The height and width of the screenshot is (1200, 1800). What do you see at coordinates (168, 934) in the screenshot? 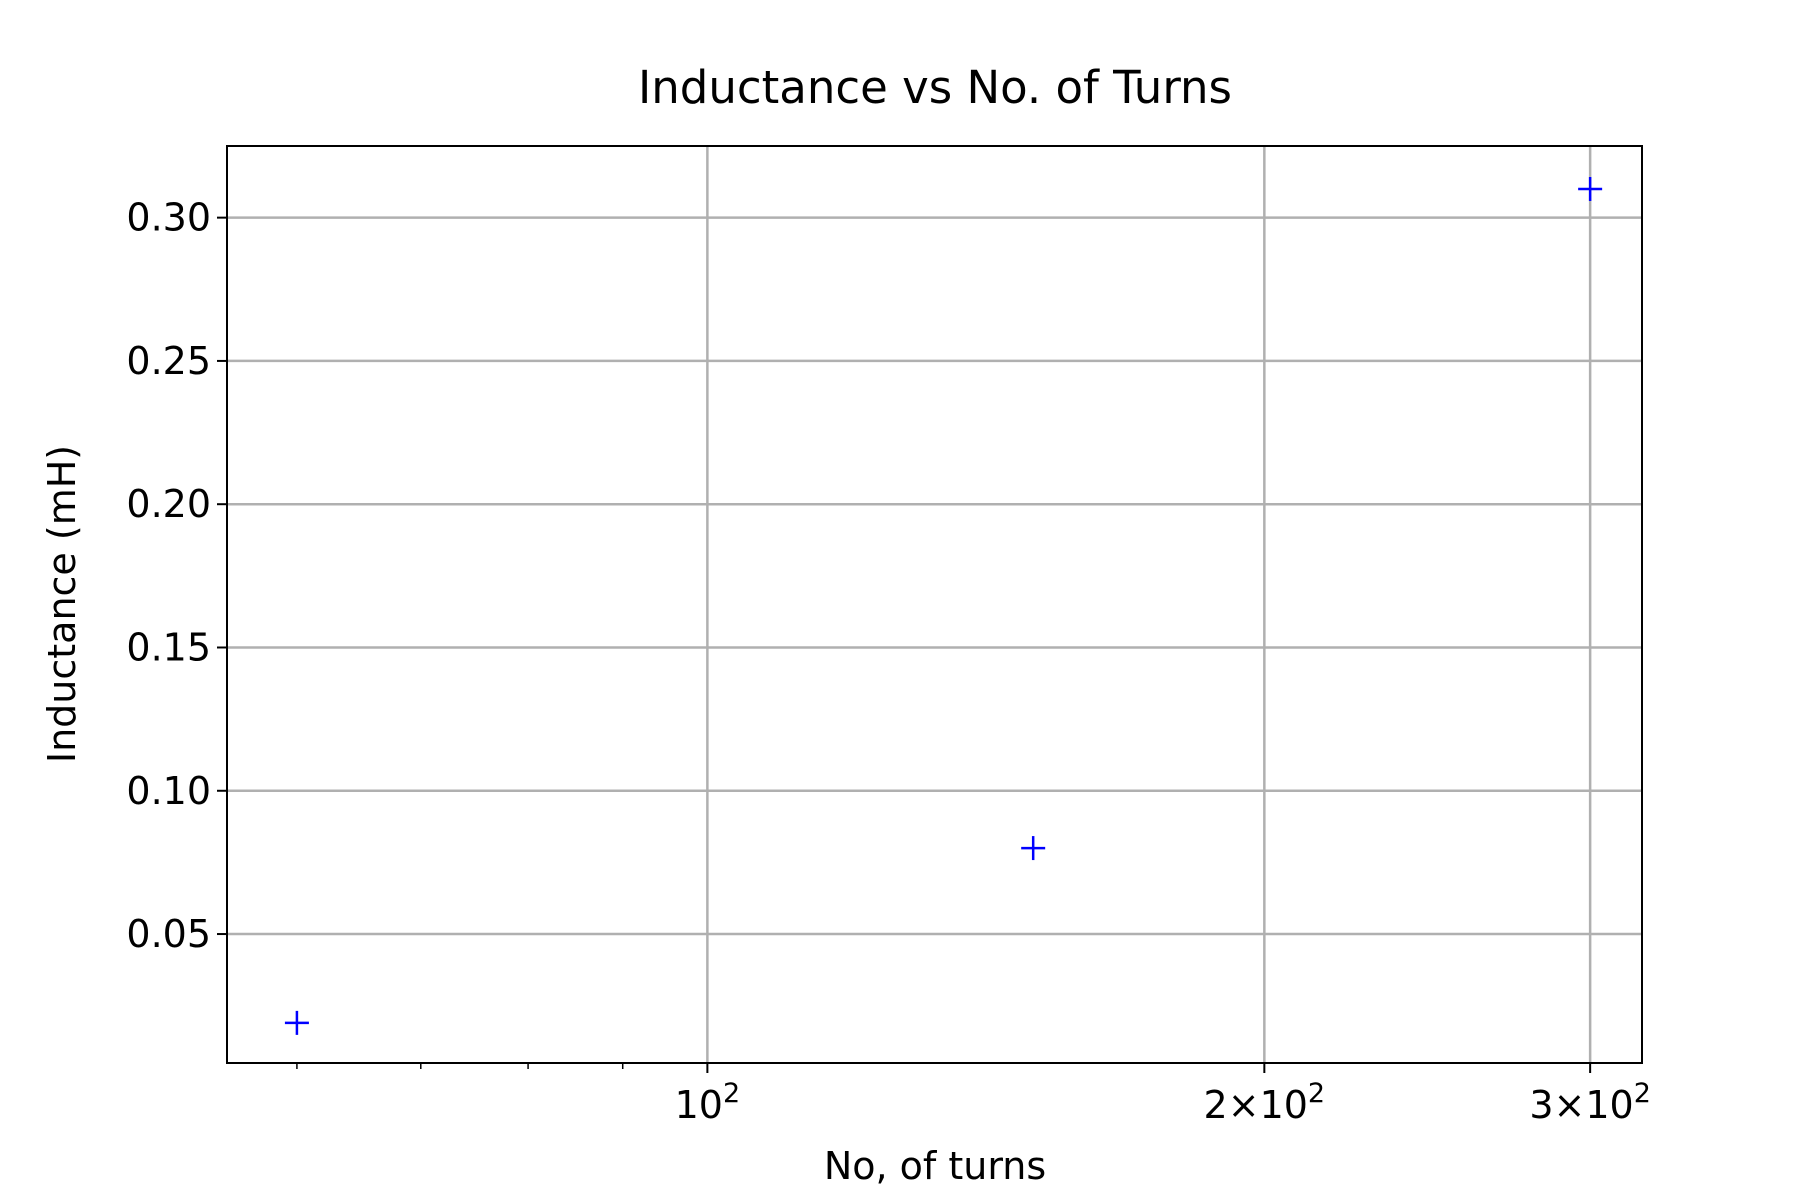
I see `y-tick-label: 0.05` at bounding box center [168, 934].